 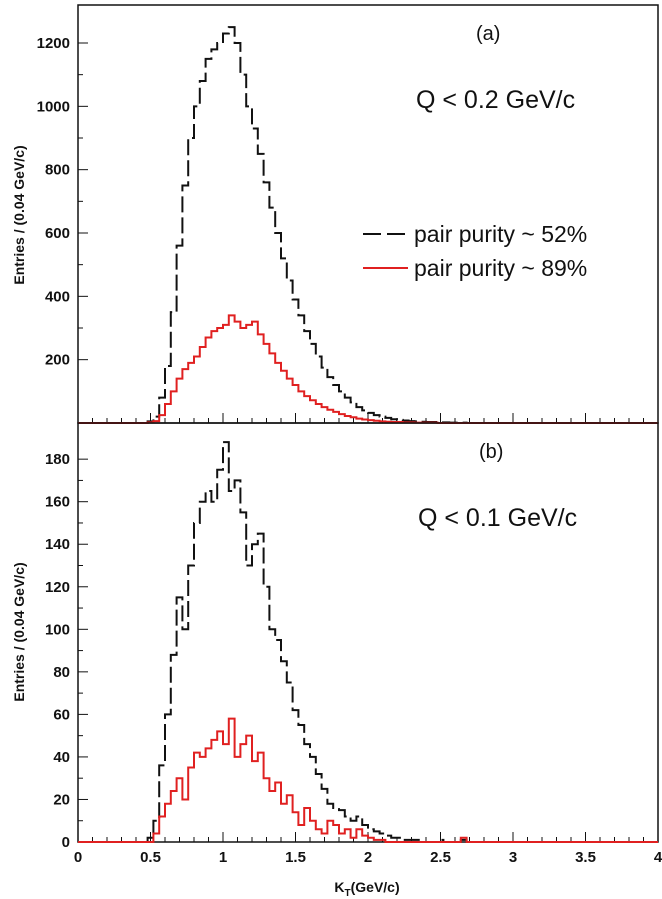 What do you see at coordinates (495, 100) in the screenshot?
I see `panel-a-cut-annotation: Q < 0.2 GeV/c` at bounding box center [495, 100].